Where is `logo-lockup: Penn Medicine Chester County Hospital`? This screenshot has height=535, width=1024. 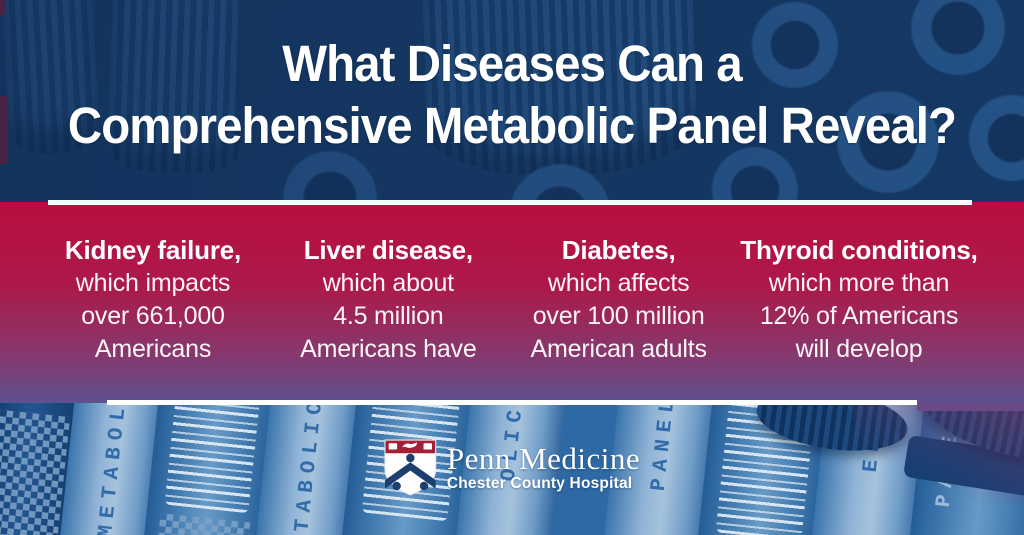 logo-lockup: Penn Medicine Chester County Hospital is located at coordinates (512, 467).